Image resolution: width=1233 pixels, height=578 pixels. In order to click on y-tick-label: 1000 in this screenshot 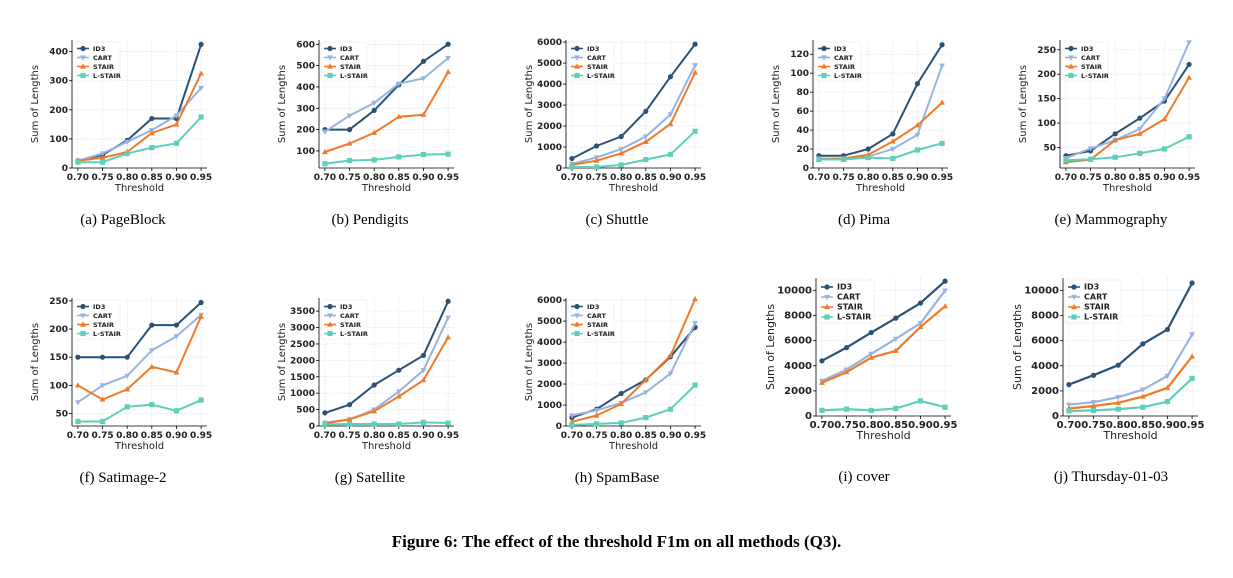, I will do `click(549, 148)`.